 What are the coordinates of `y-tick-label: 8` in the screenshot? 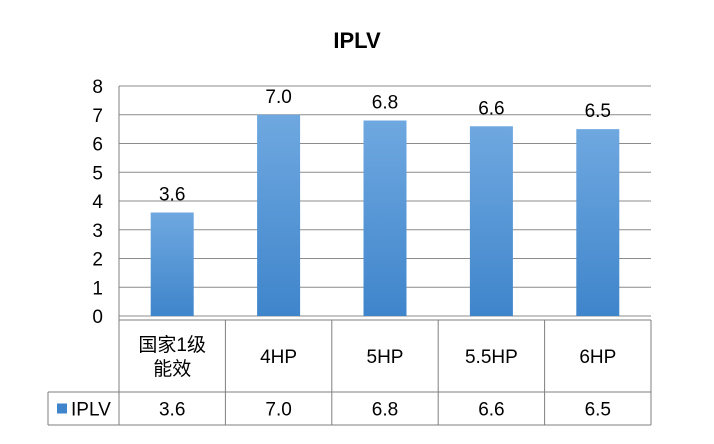 It's located at (97, 87).